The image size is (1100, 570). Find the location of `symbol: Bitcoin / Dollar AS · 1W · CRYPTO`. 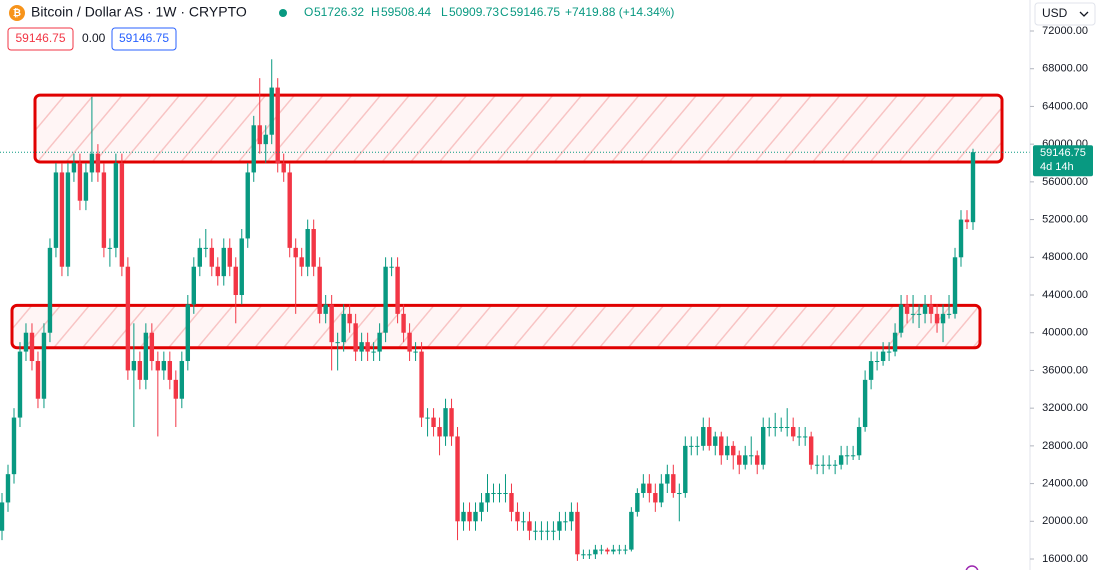

symbol: Bitcoin / Dollar AS · 1W · CRYPTO is located at coordinates (139, 12).